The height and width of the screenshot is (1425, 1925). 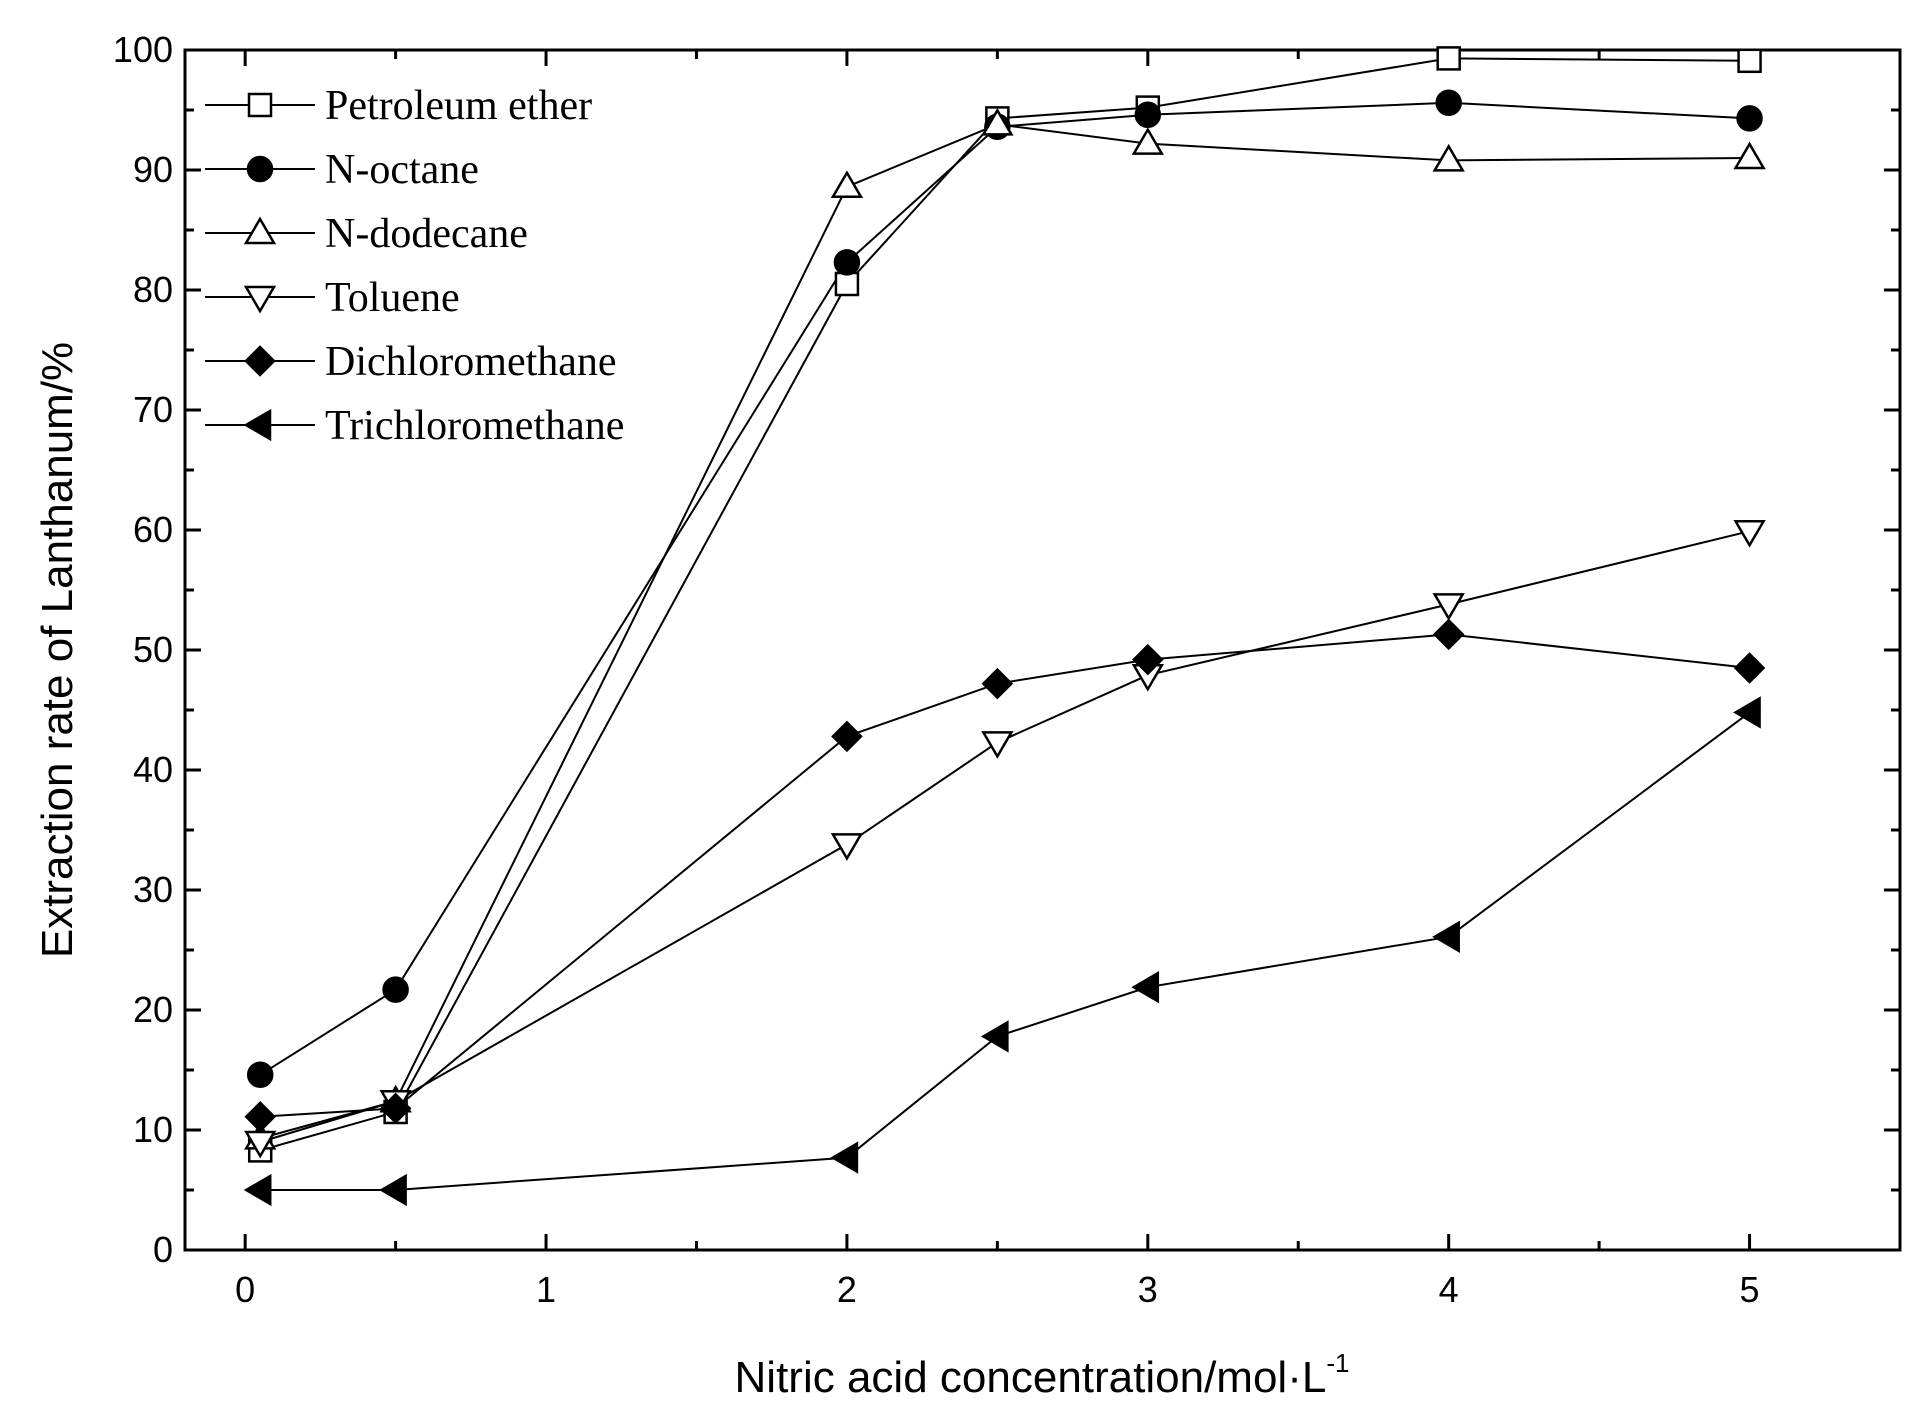 I want to click on y-tick-label: 40, so click(x=153, y=769).